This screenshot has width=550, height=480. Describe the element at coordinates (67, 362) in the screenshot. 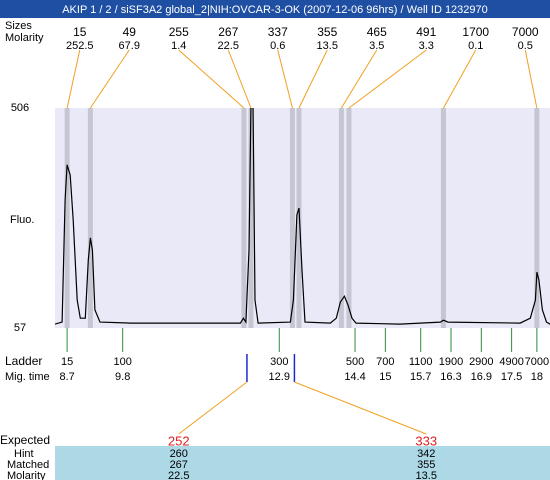

I see `ladder-size: 15` at that location.